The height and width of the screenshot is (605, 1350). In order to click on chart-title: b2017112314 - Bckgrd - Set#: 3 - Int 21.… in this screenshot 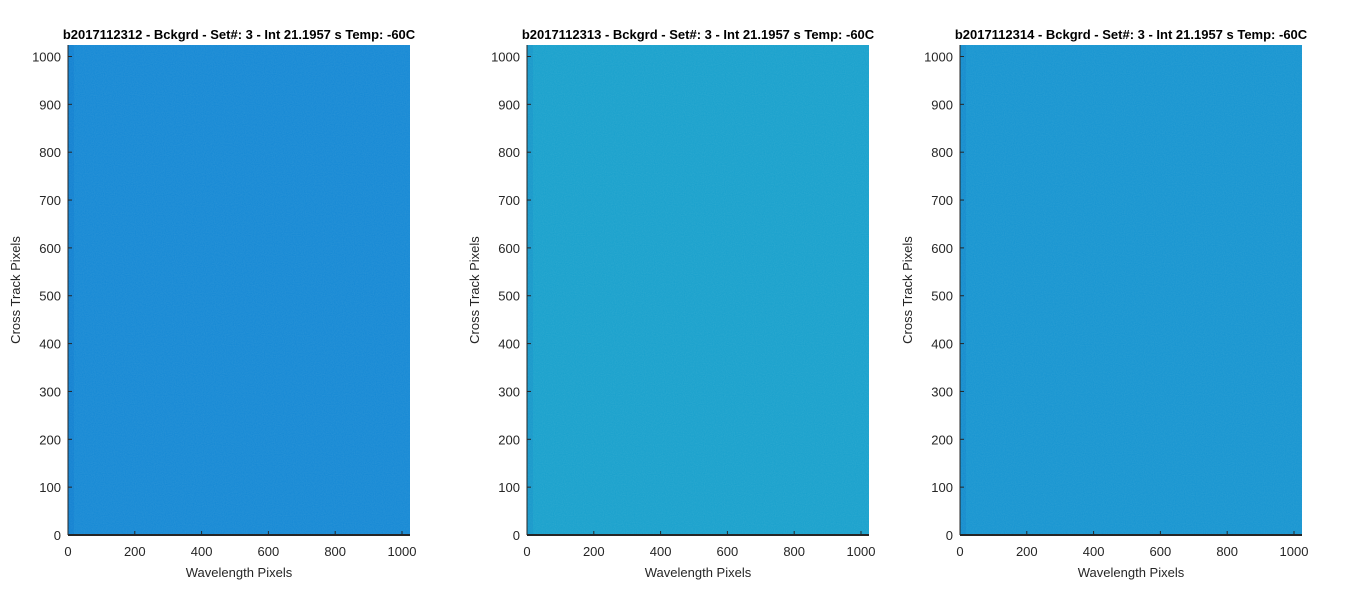, I will do `click(1131, 34)`.